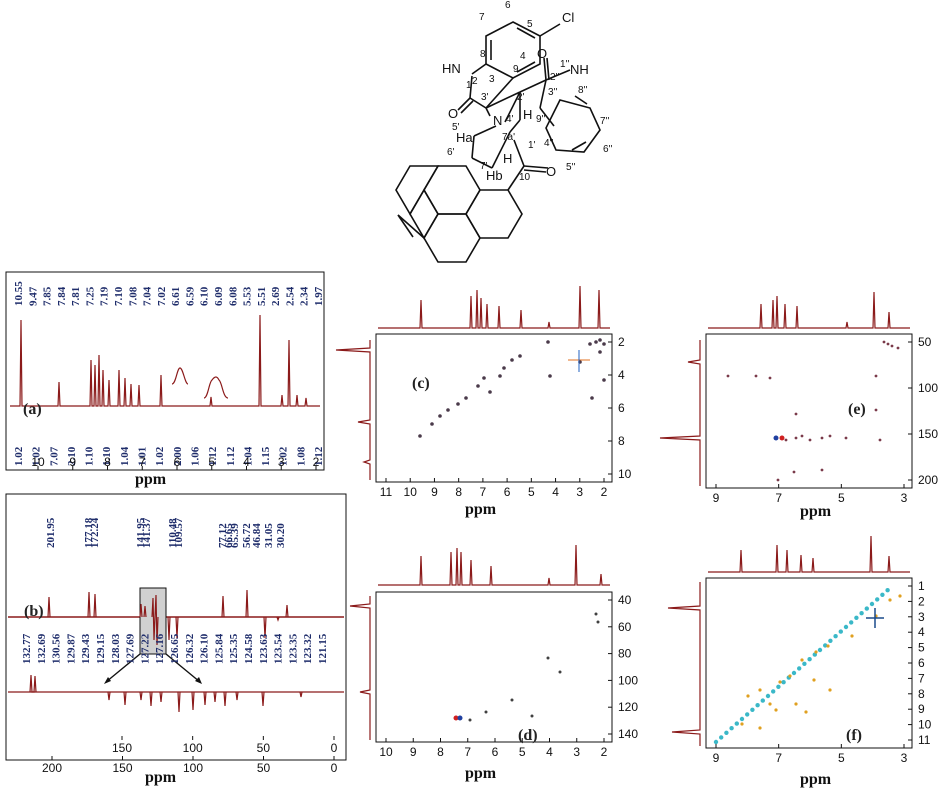 The width and height of the screenshot is (945, 789). What do you see at coordinates (525, 177) in the screenshot?
I see `atom-10: 10` at bounding box center [525, 177].